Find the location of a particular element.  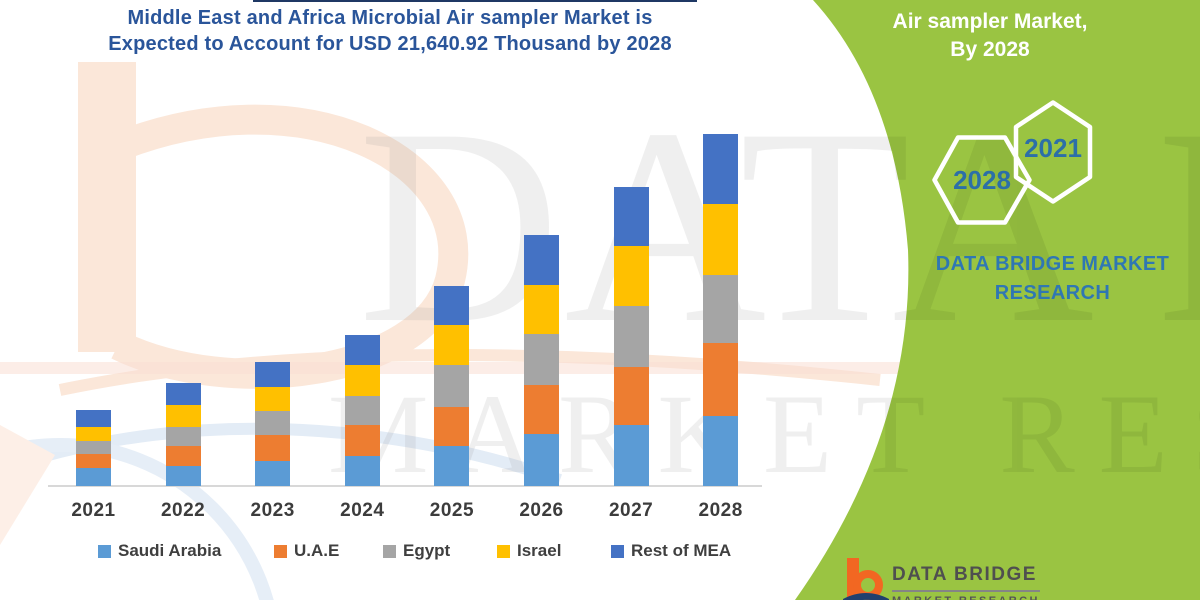

legend-label: Rest of MEA is located at coordinates (681, 550).